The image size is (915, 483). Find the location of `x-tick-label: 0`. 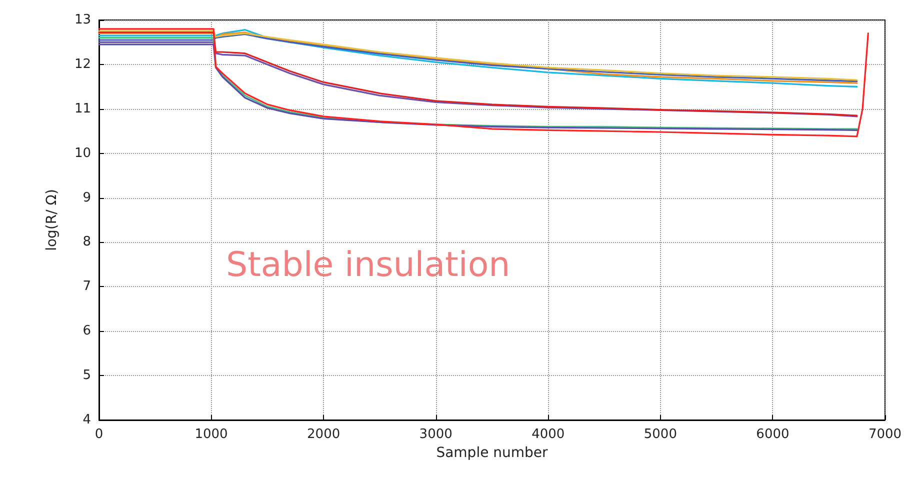

x-tick-label: 0 is located at coordinates (99, 434).